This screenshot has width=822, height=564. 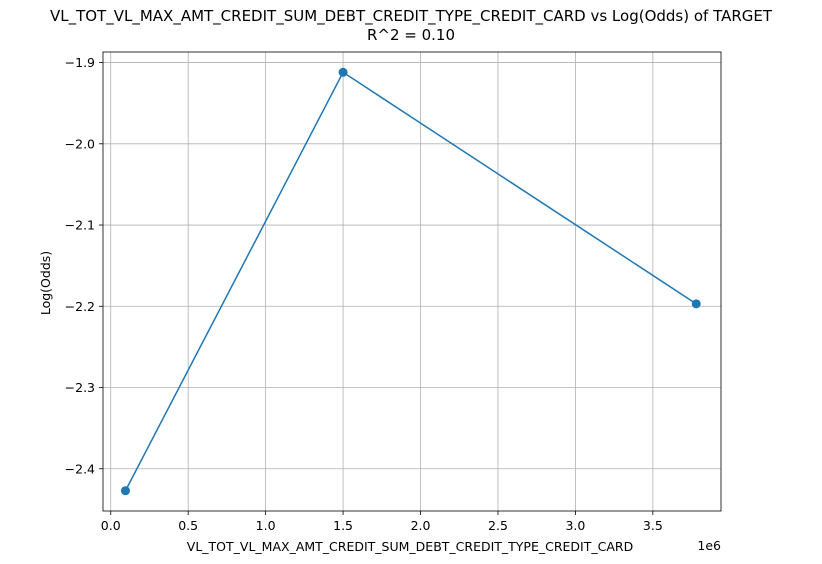 I want to click on x-tick-label: 0.5, so click(x=188, y=525).